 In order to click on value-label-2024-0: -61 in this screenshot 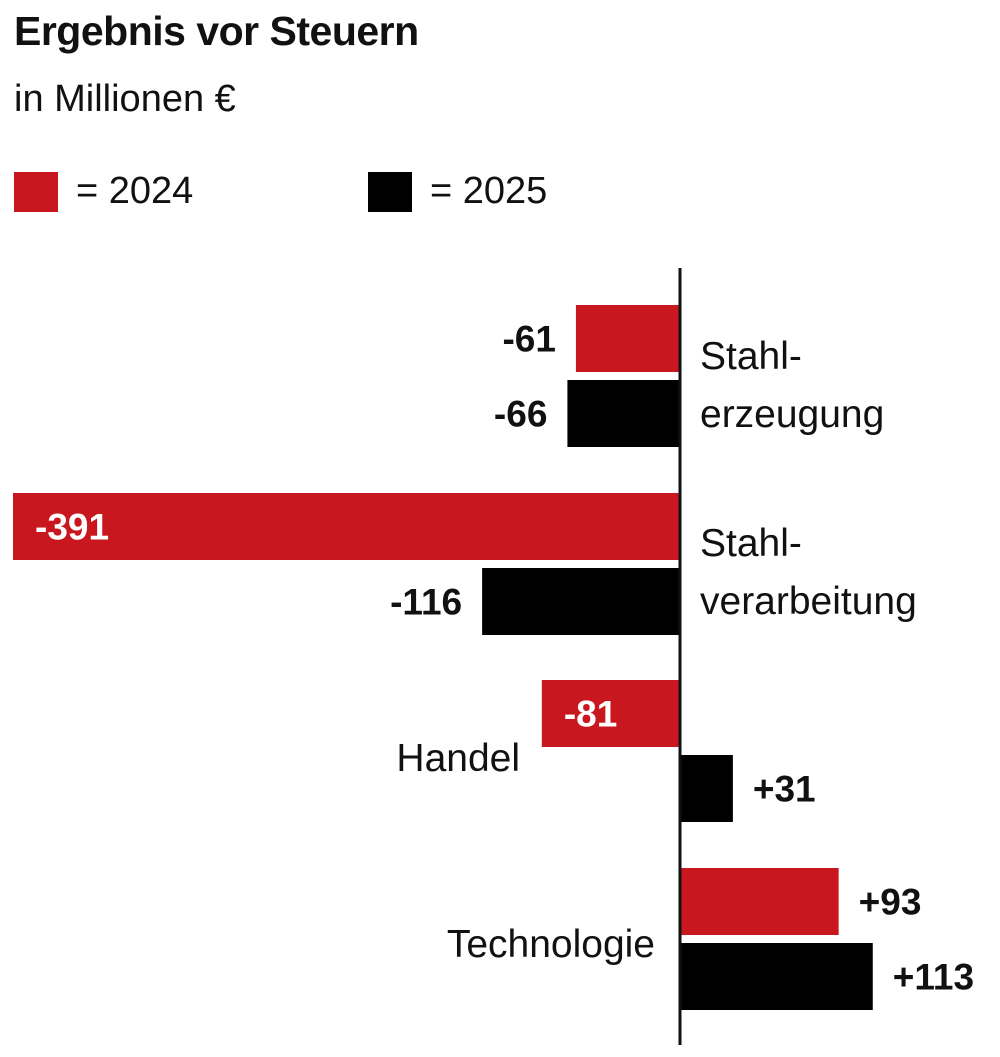, I will do `click(528, 339)`.